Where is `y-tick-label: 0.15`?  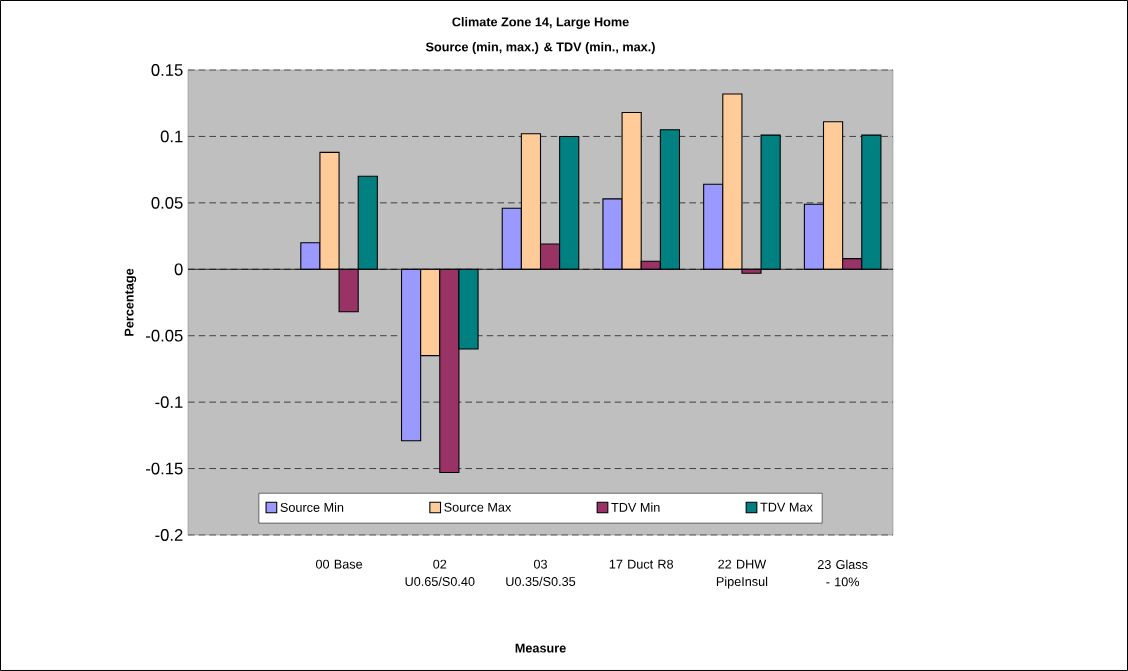 y-tick-label: 0.15 is located at coordinates (167, 70).